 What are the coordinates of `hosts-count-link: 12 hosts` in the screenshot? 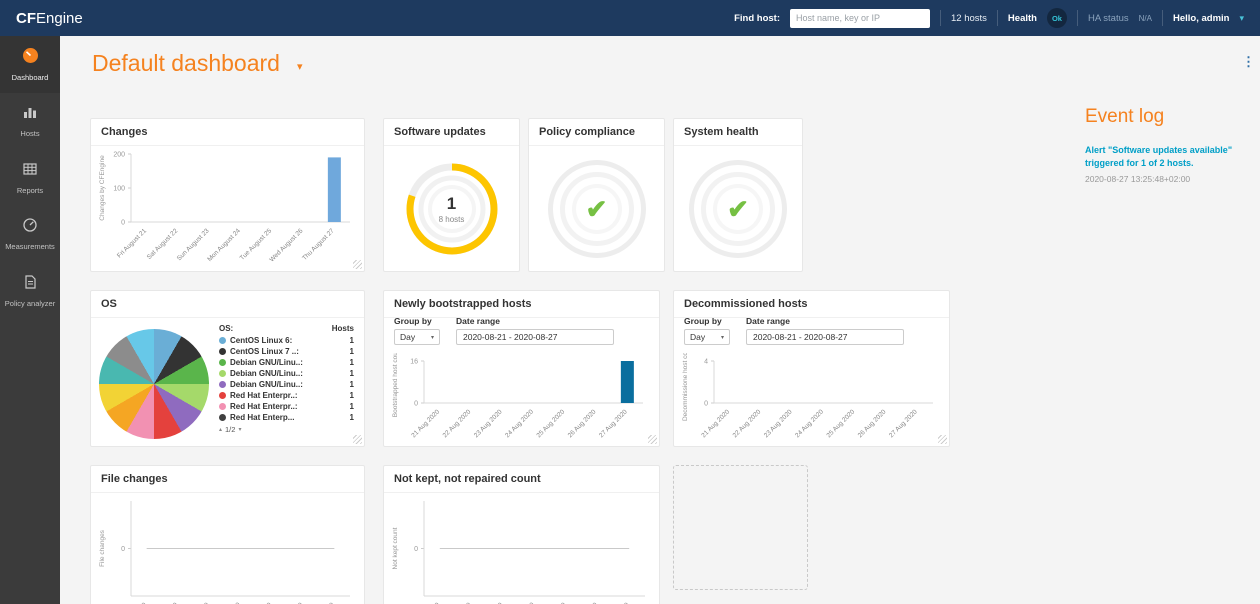 It's located at (969, 18).